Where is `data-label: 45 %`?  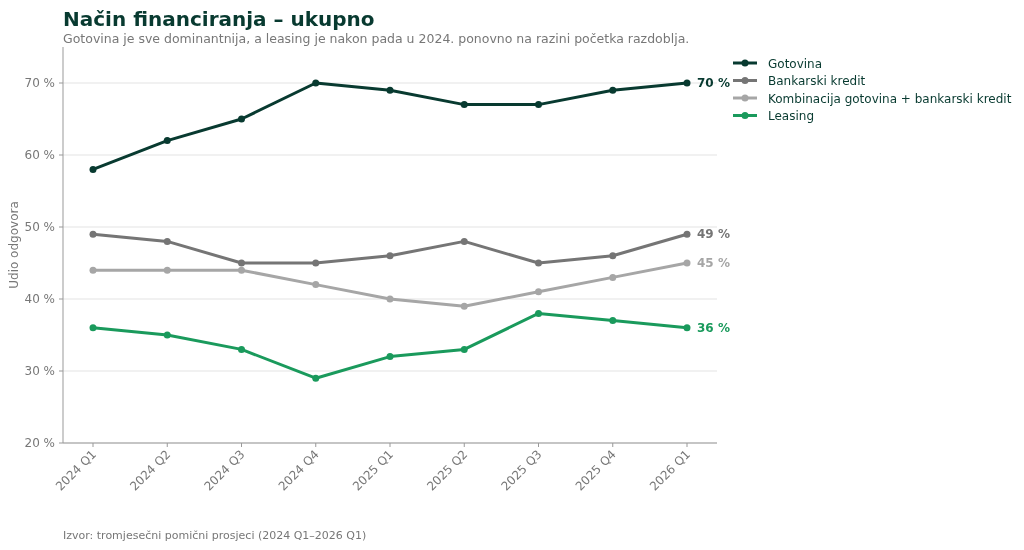 data-label: 45 % is located at coordinates (713, 263).